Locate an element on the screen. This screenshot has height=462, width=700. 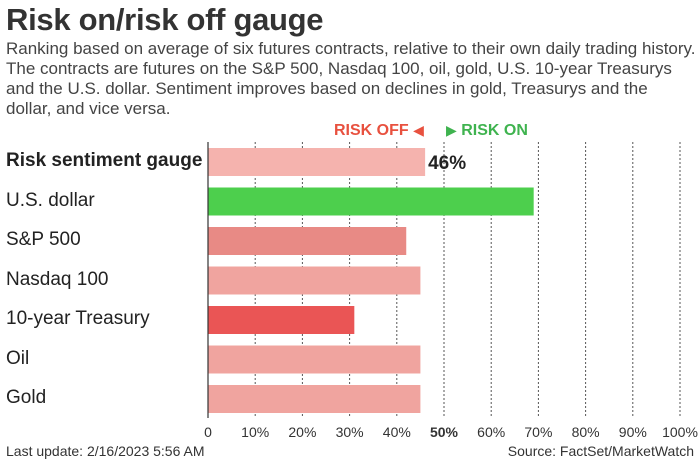
arrow-right-icon: ▶ is located at coordinates (451, 130).